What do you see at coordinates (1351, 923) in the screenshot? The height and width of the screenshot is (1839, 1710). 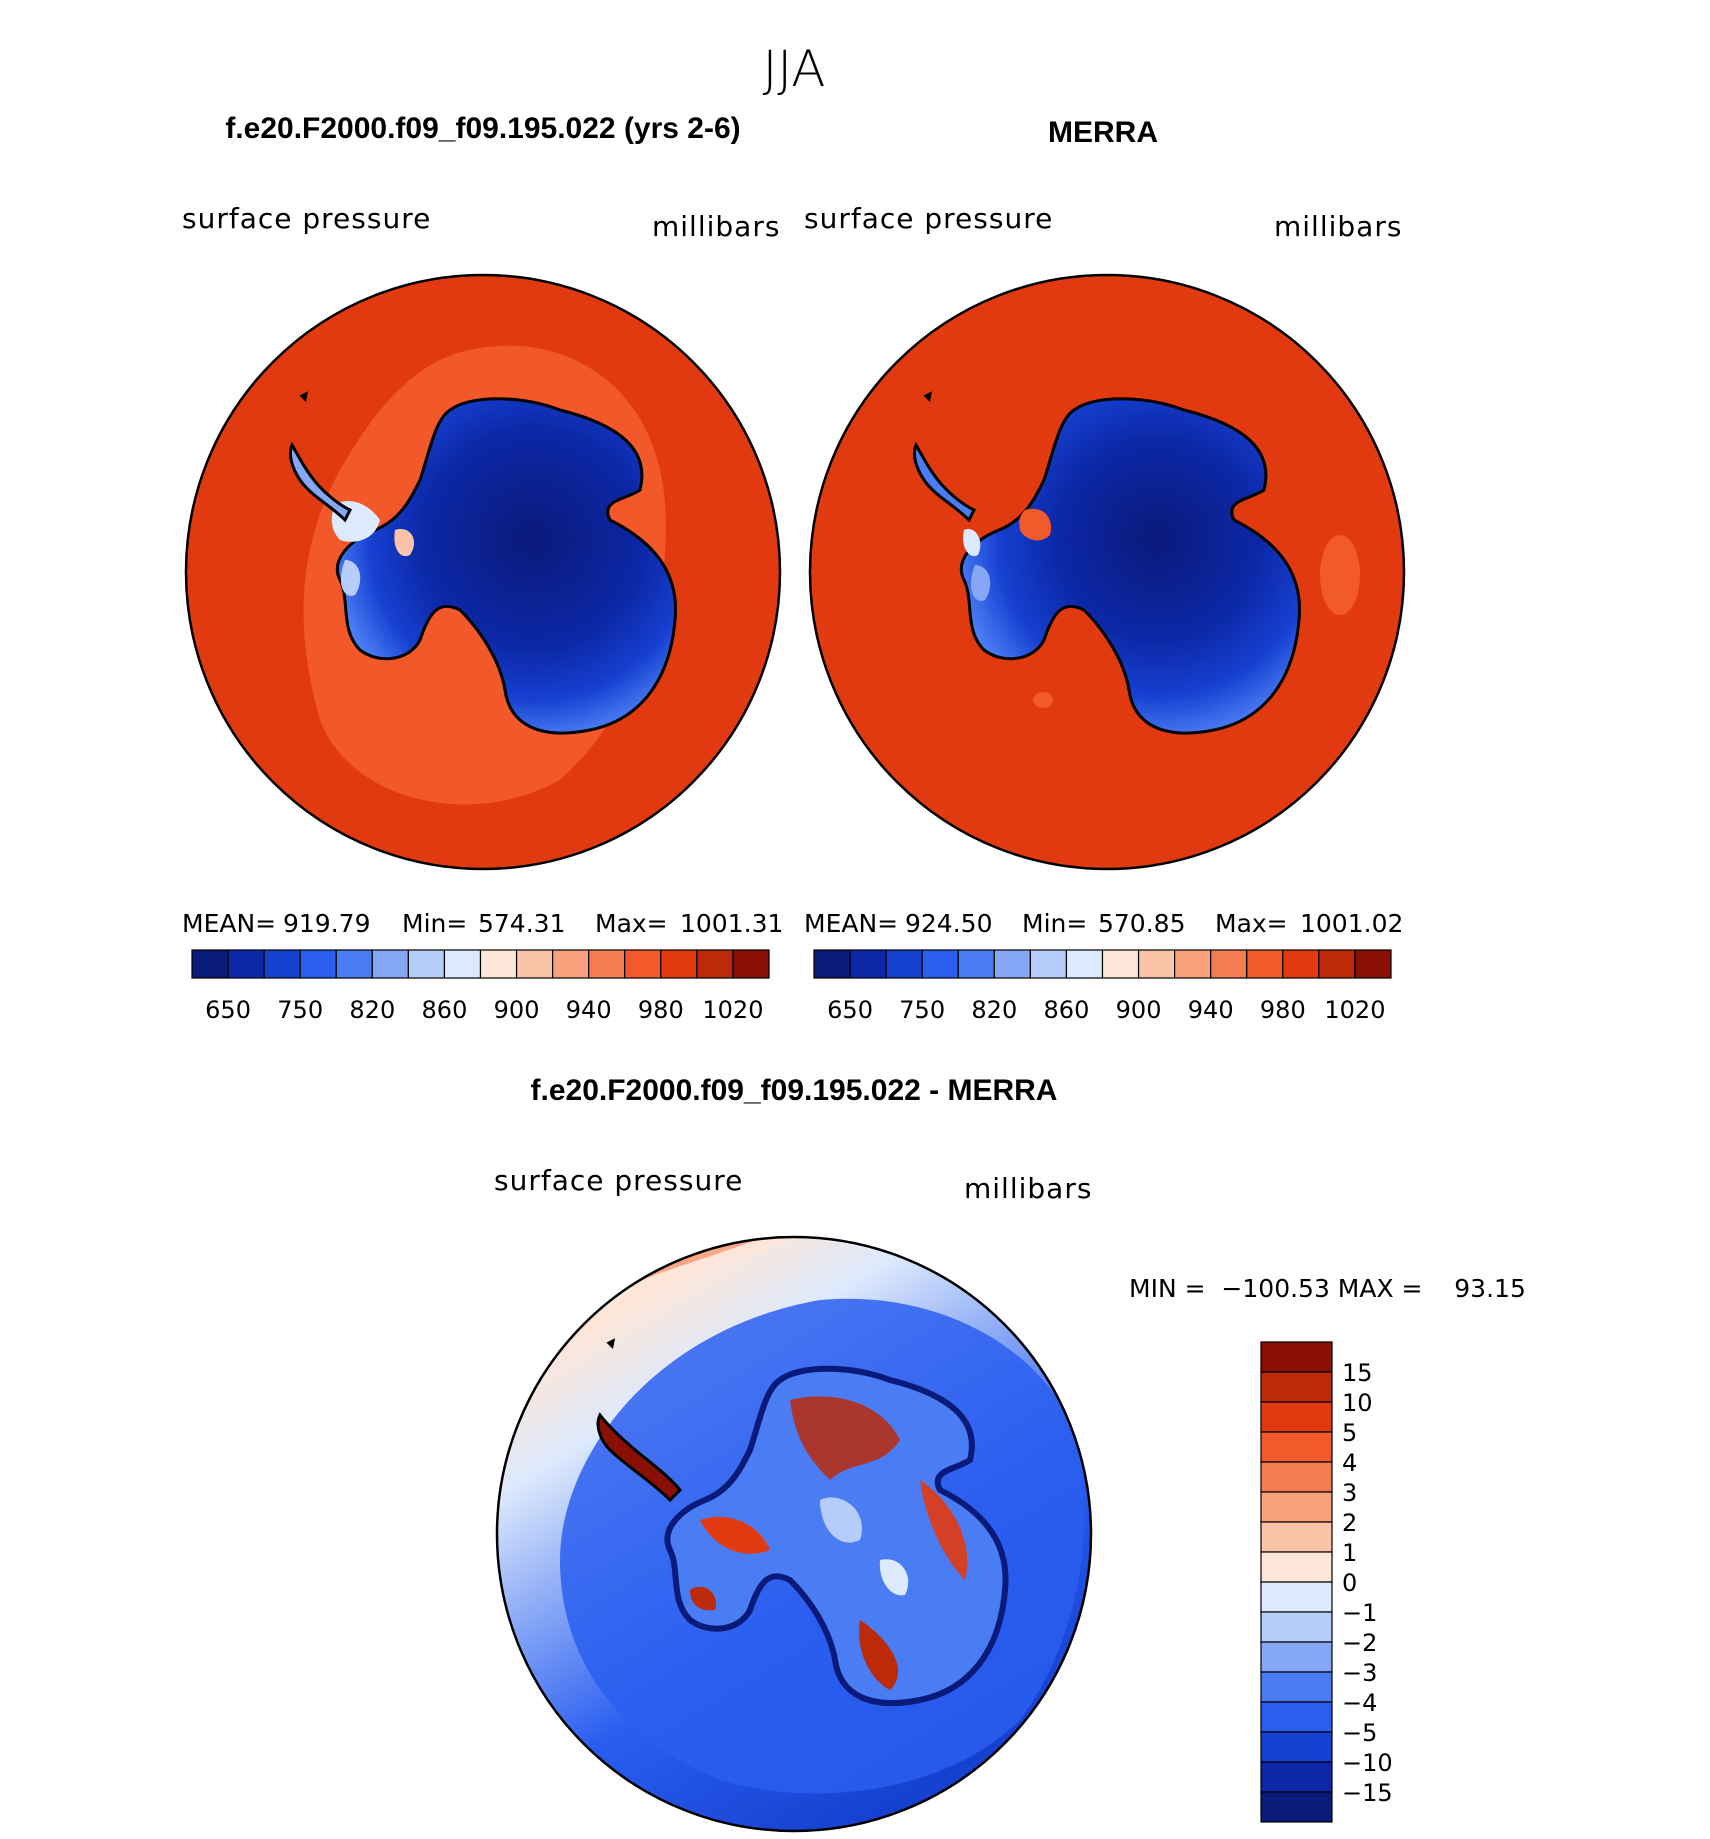 I see `stats-max-merra: 1001.02` at bounding box center [1351, 923].